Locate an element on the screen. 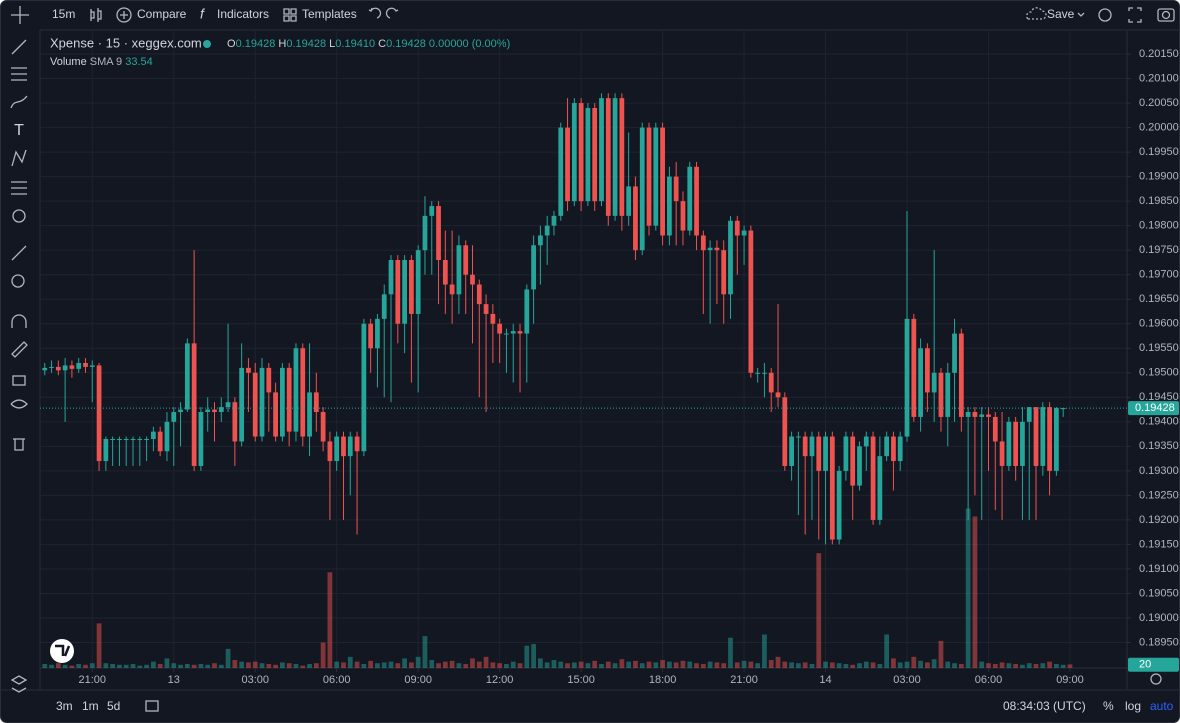  crosshair-icon is located at coordinates (20, 15).